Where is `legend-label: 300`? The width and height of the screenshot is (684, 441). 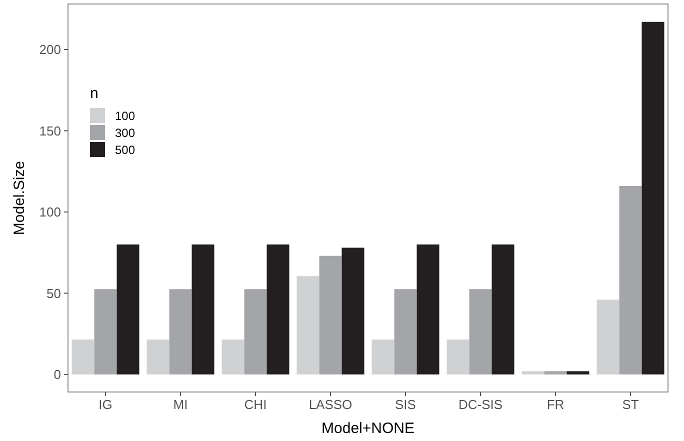
legend-label: 300 is located at coordinates (125, 133).